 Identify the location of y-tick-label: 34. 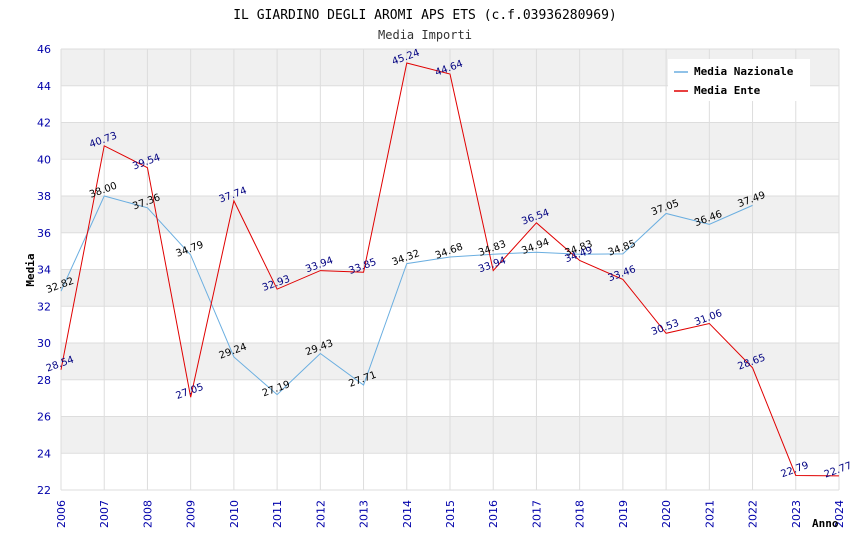
(44, 270).